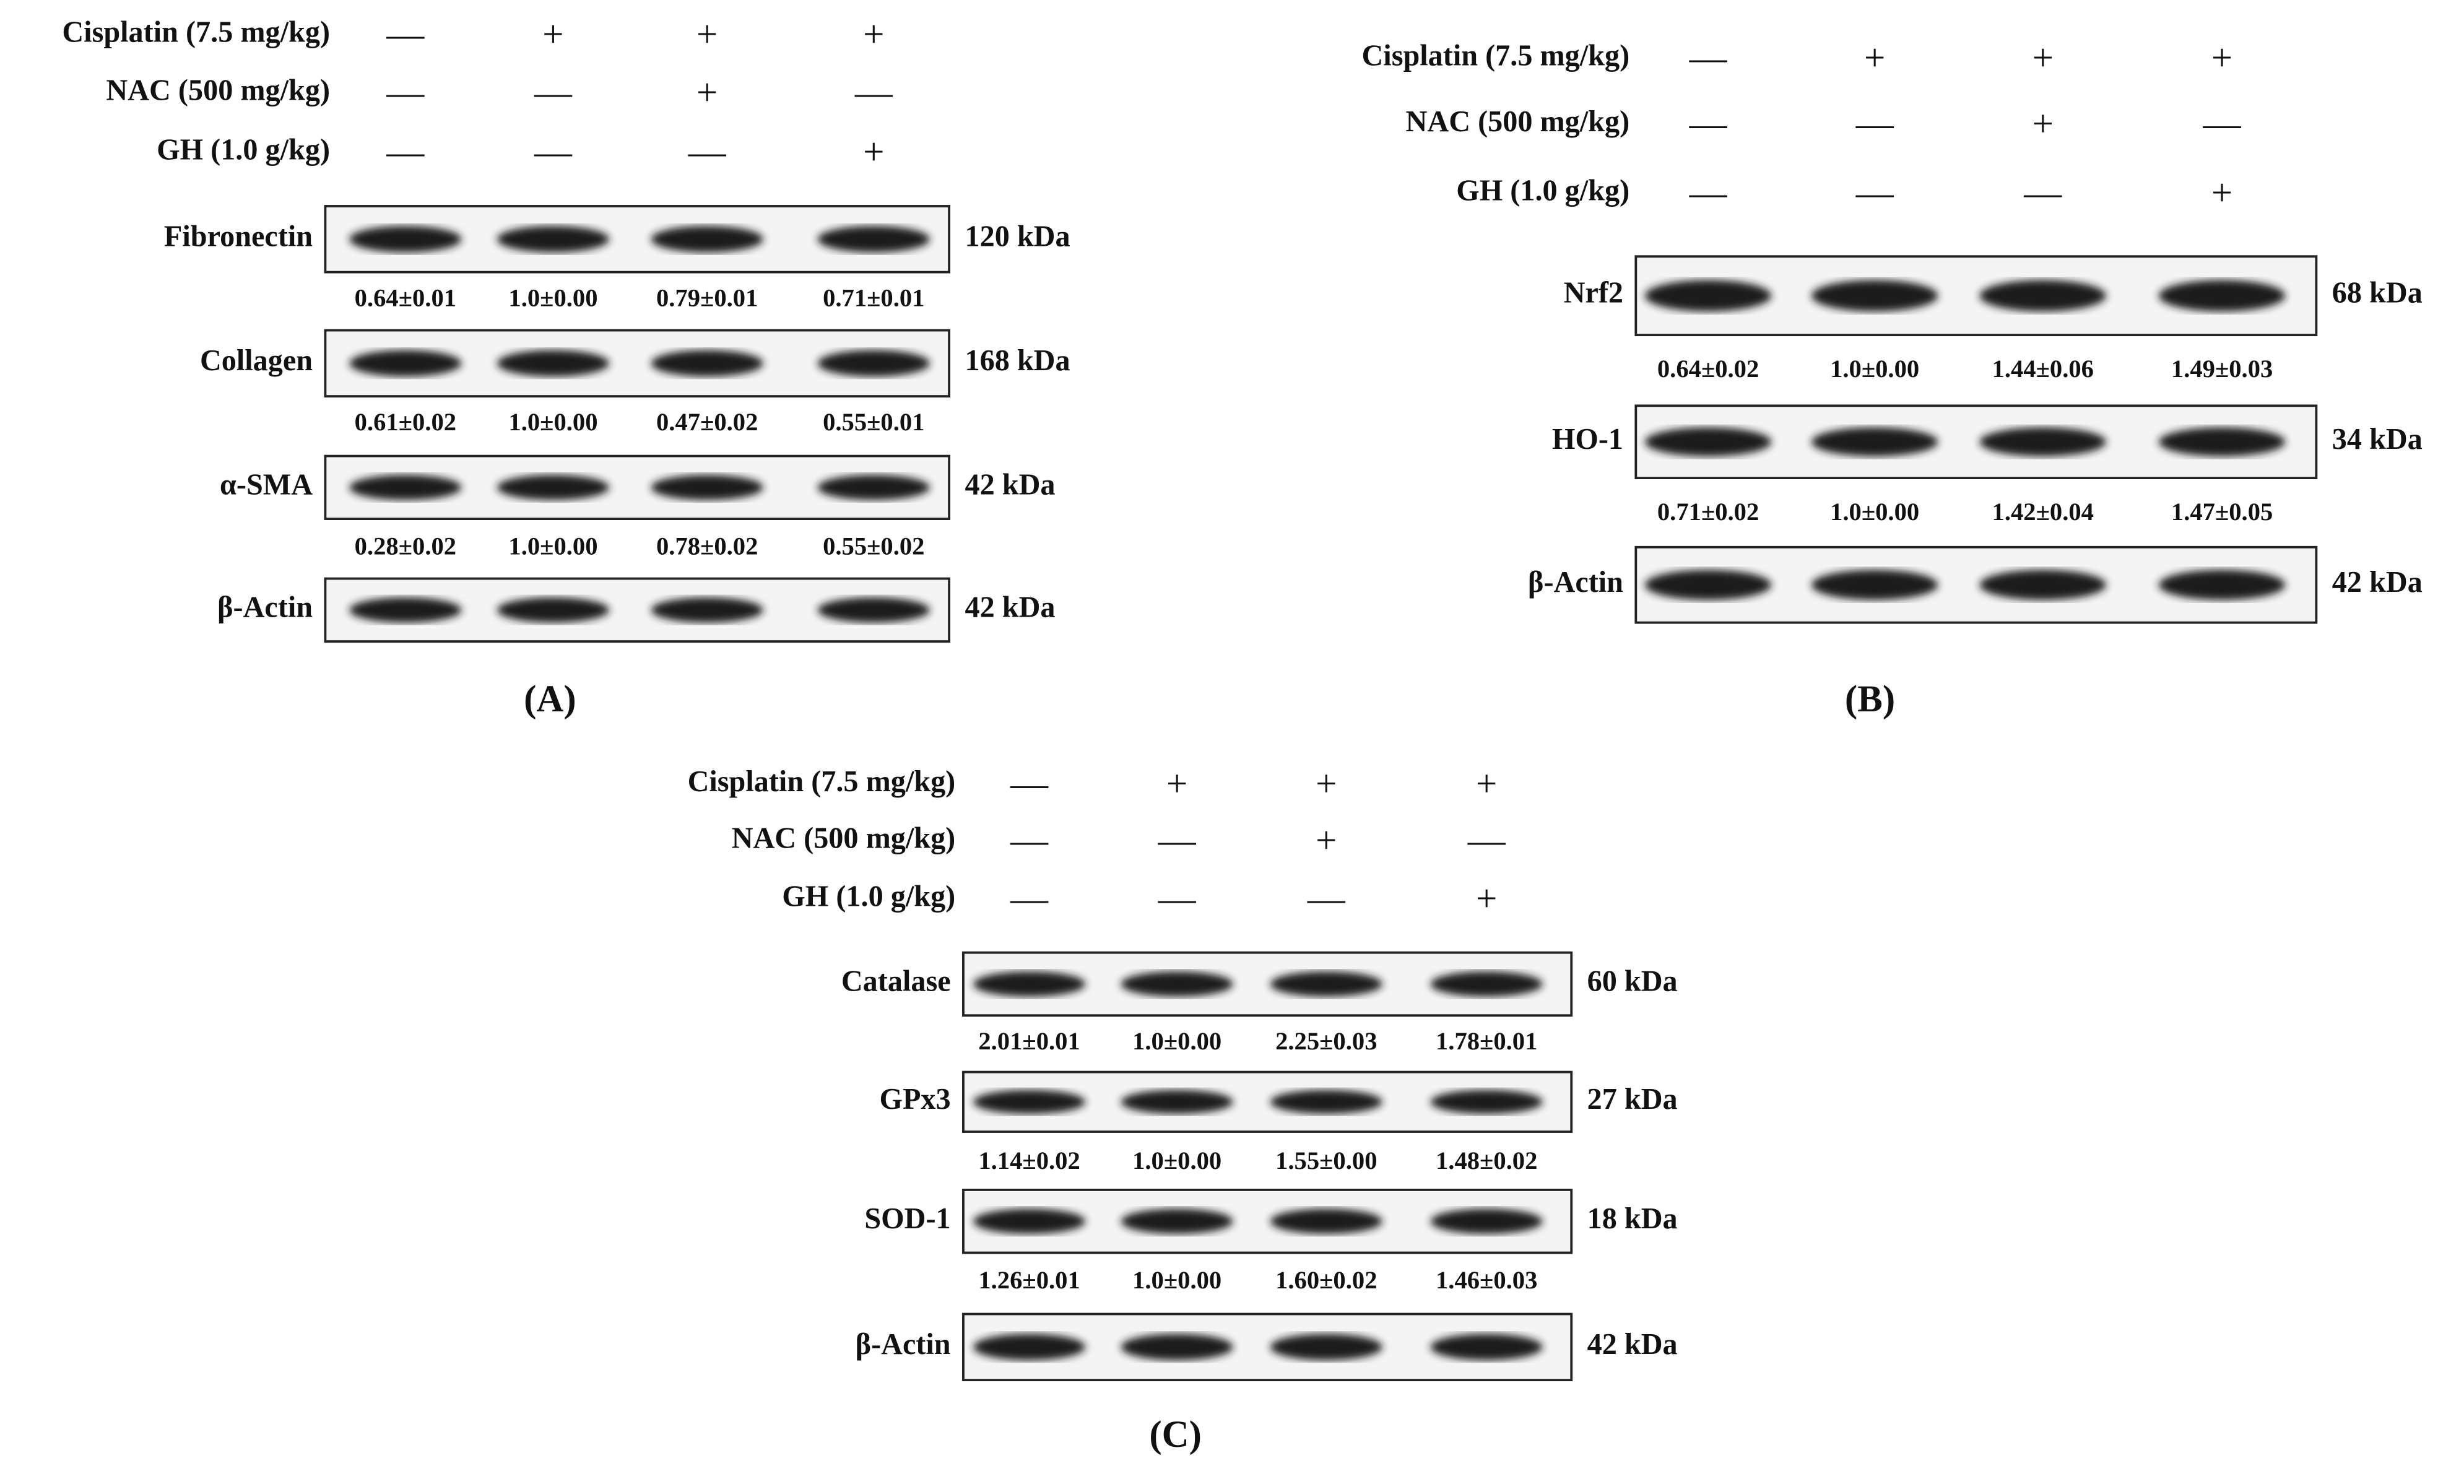  I want to click on blot-size: 60 kDa, so click(1632, 981).